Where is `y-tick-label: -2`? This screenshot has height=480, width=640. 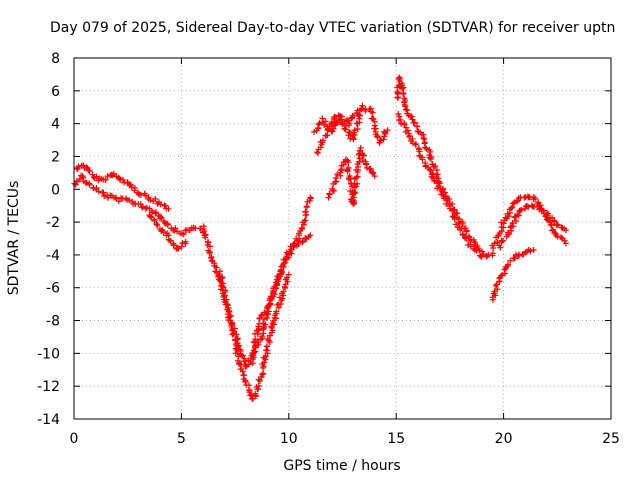 y-tick-label: -2 is located at coordinates (53, 223).